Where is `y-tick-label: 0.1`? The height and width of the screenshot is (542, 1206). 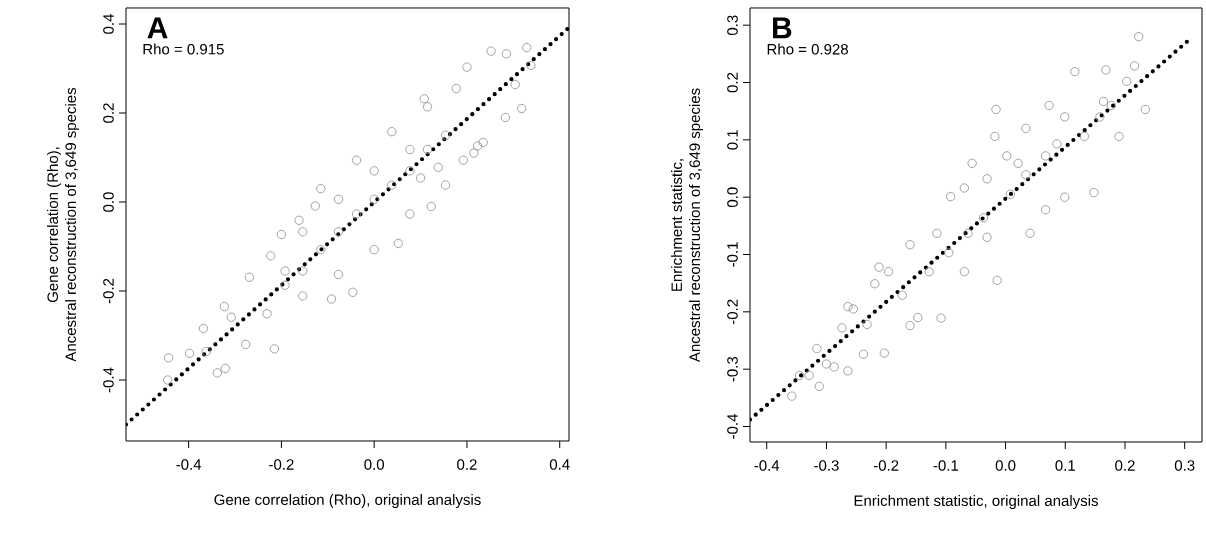 y-tick-label: 0.1 is located at coordinates (732, 140).